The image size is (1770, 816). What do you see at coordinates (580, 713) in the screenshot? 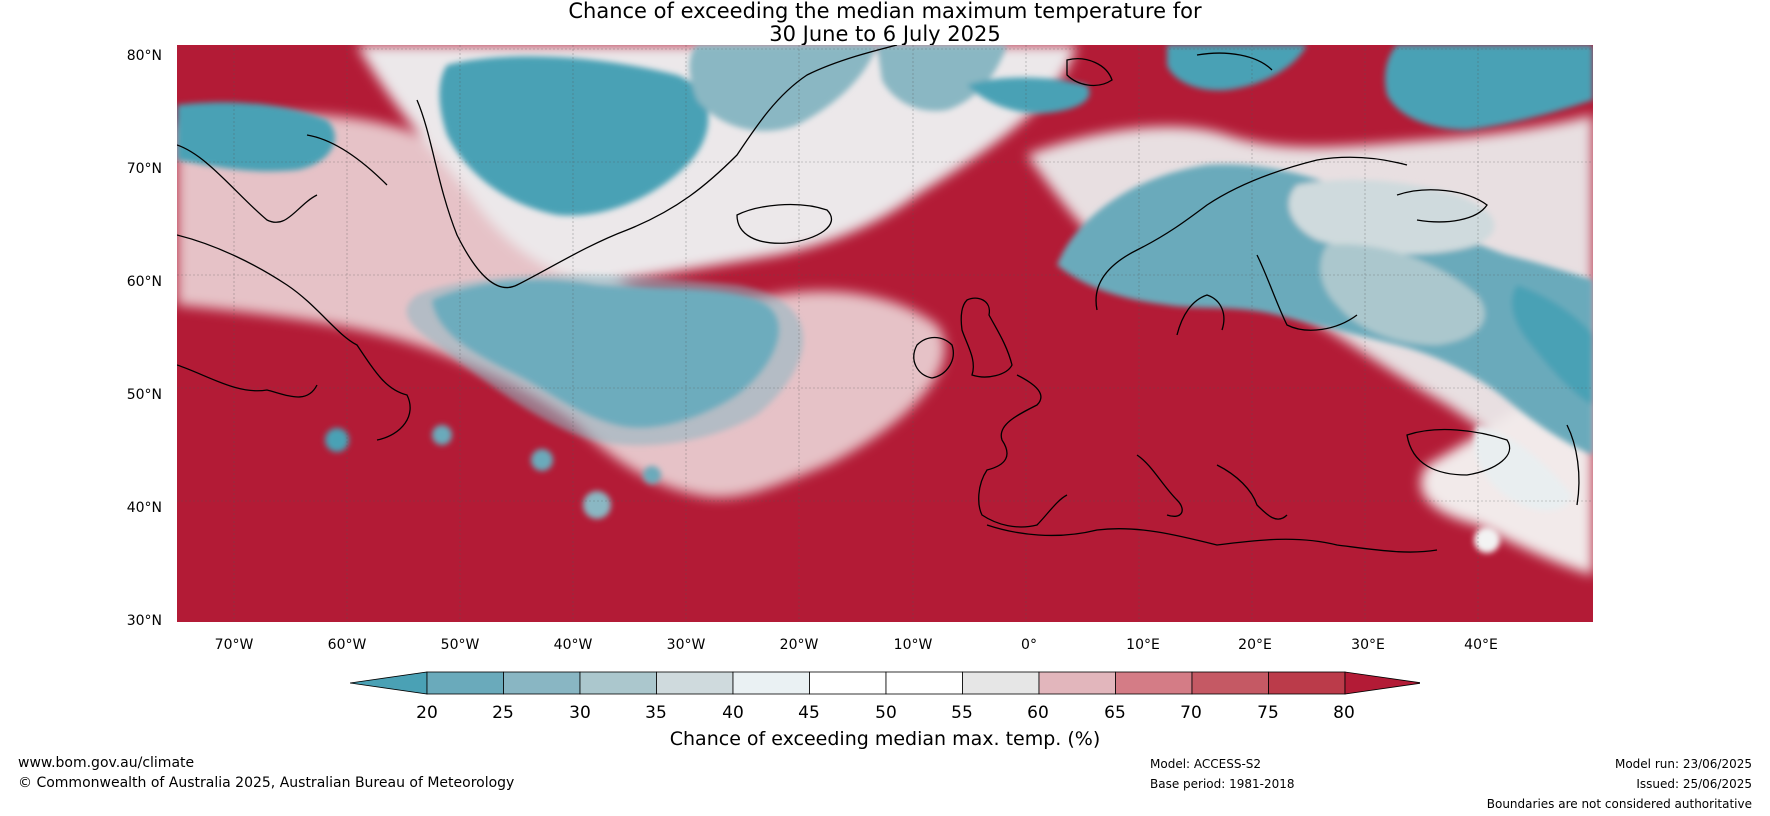
I see `colorbar-tick-30: 30` at bounding box center [580, 713].